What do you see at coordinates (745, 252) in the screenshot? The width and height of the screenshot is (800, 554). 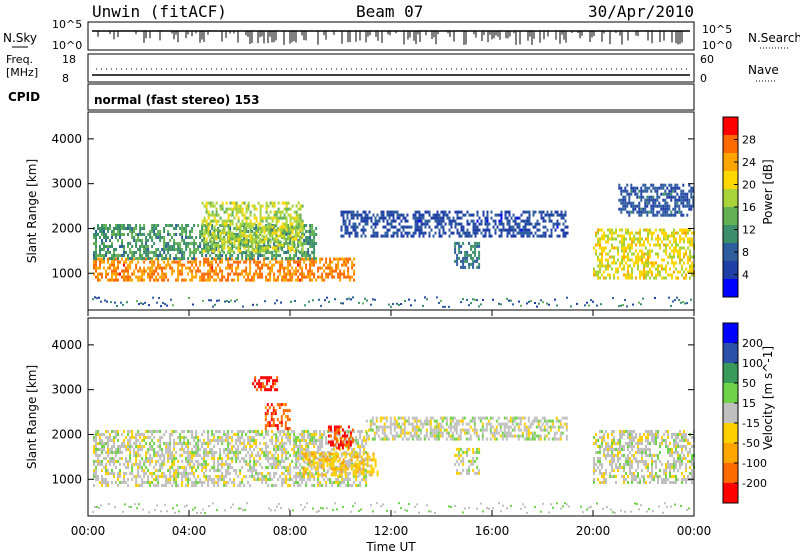 I see `colorbar-tick-label: 8` at bounding box center [745, 252].